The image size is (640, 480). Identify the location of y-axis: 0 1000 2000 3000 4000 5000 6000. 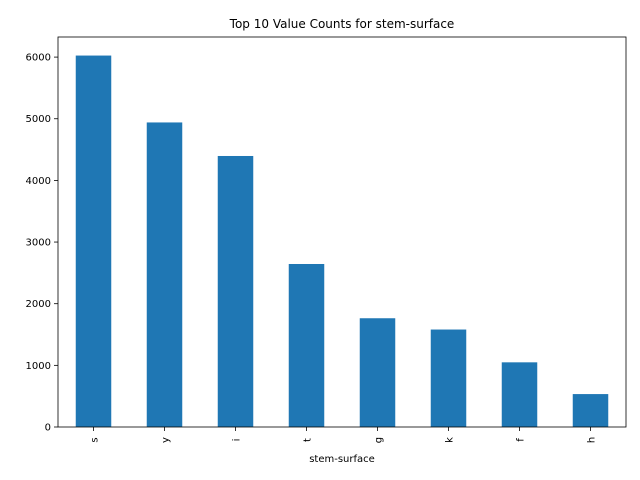
(42, 243).